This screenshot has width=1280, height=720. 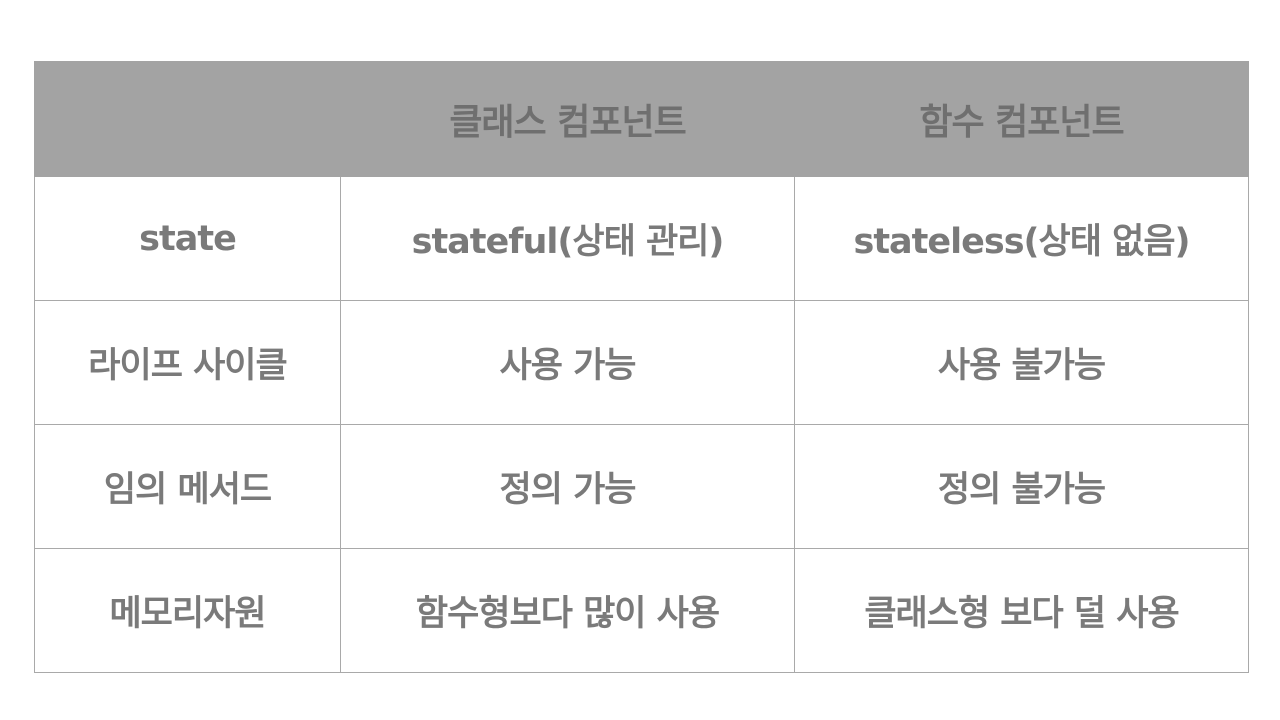 What do you see at coordinates (1021, 610) in the screenshot?
I see `table-cell: 클래스형 보다 덜 사용` at bounding box center [1021, 610].